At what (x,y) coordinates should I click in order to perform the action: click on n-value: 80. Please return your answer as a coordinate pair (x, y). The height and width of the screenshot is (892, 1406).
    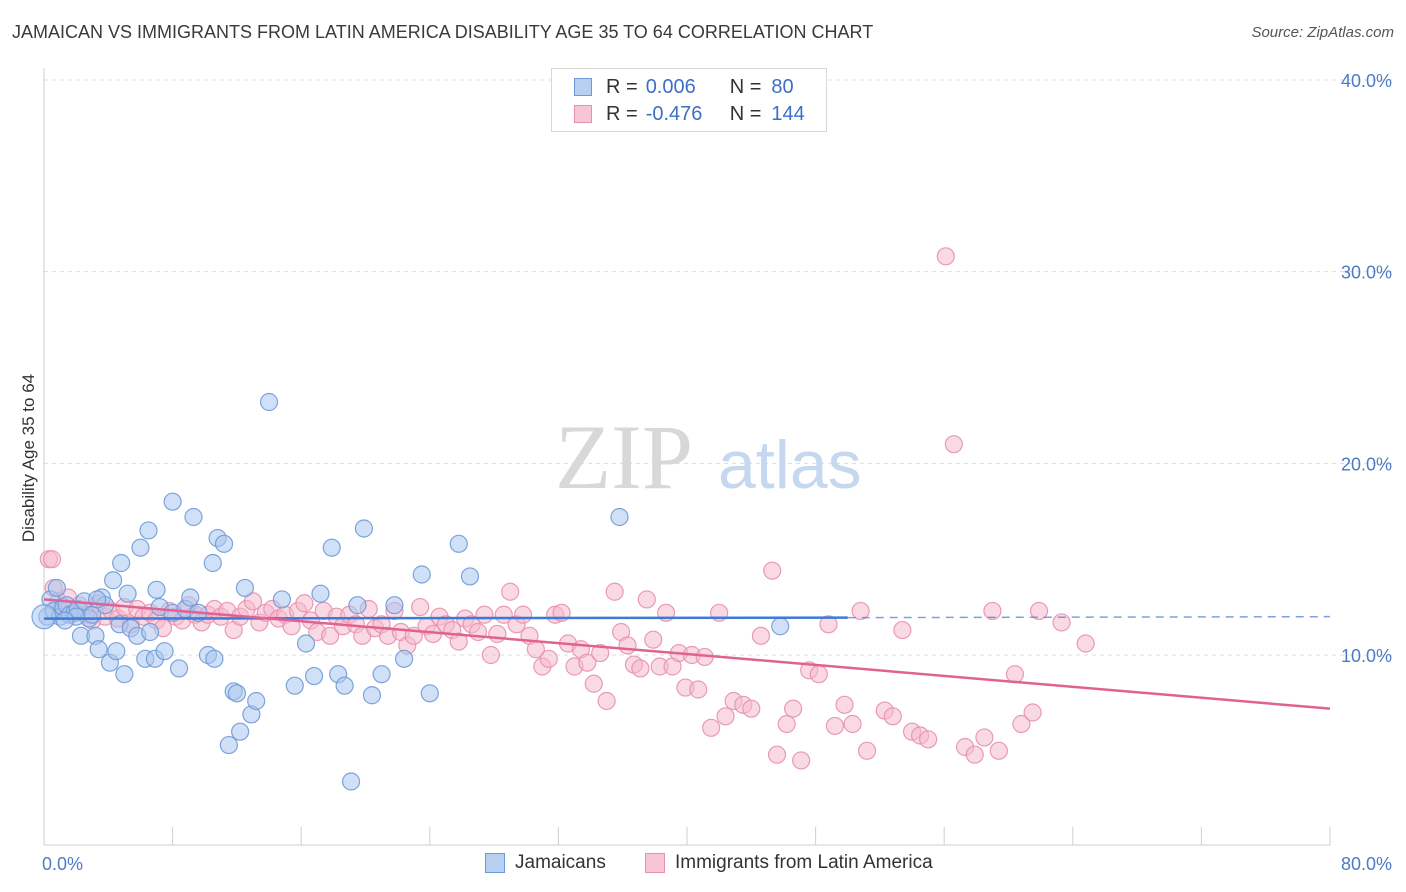
    Looking at the image, I should click on (782, 86).